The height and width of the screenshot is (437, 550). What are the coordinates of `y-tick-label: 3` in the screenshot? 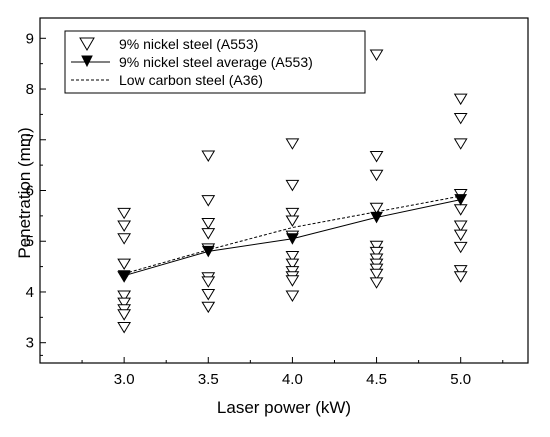 It's located at (30, 343).